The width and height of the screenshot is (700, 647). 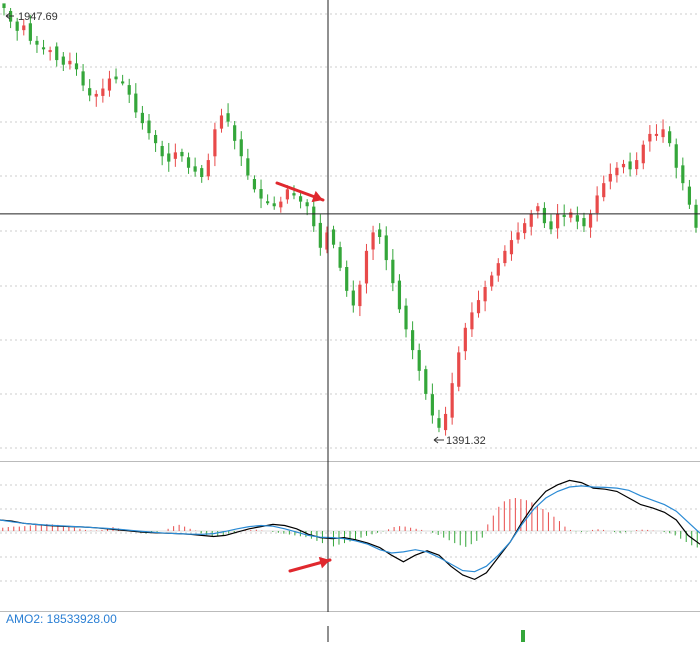 I want to click on low-marker-arrow, so click(x=438, y=440).